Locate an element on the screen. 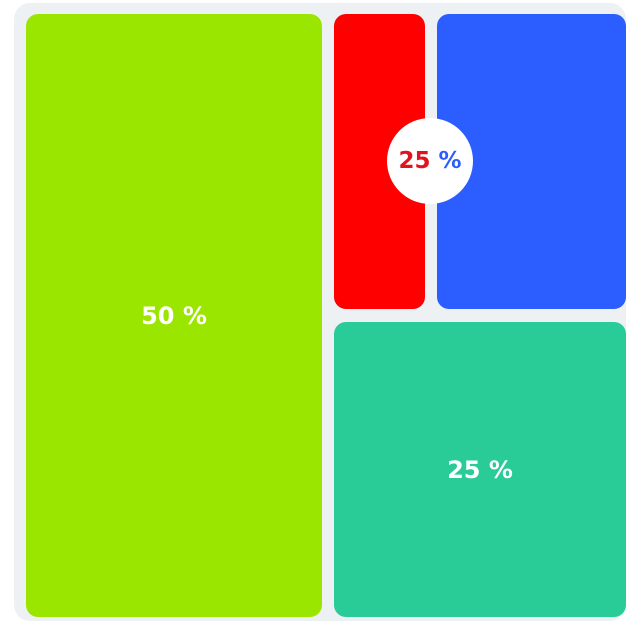  percent-badge: 25 % is located at coordinates (430, 161).